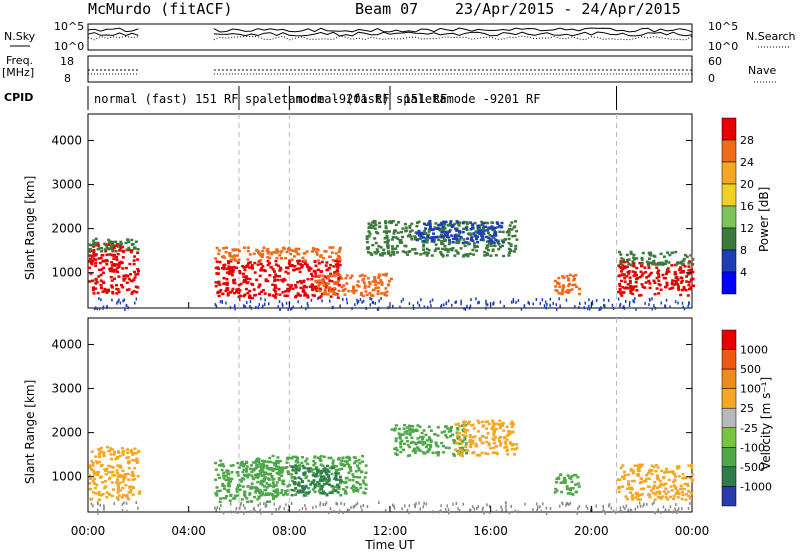 This screenshot has width=800, height=554. What do you see at coordinates (19, 60) in the screenshot?
I see `freq-label: Freq.` at bounding box center [19, 60].